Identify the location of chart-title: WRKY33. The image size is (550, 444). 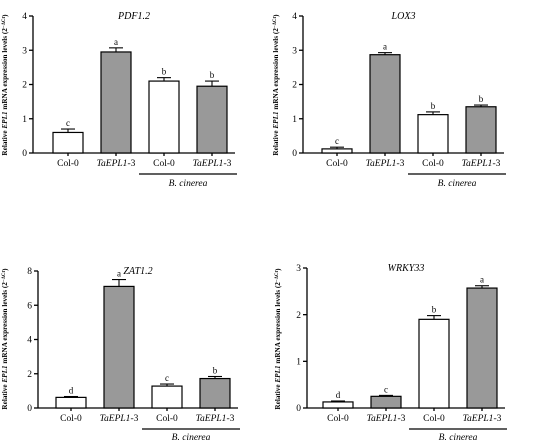
(406, 268).